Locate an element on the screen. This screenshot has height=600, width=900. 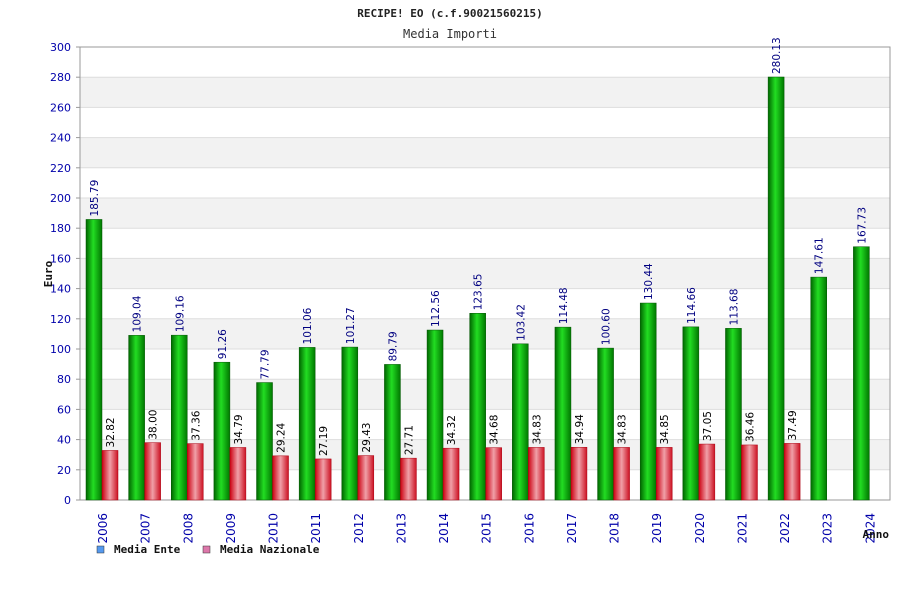
chart-subtitle: Media Importi is located at coordinates (450, 34).